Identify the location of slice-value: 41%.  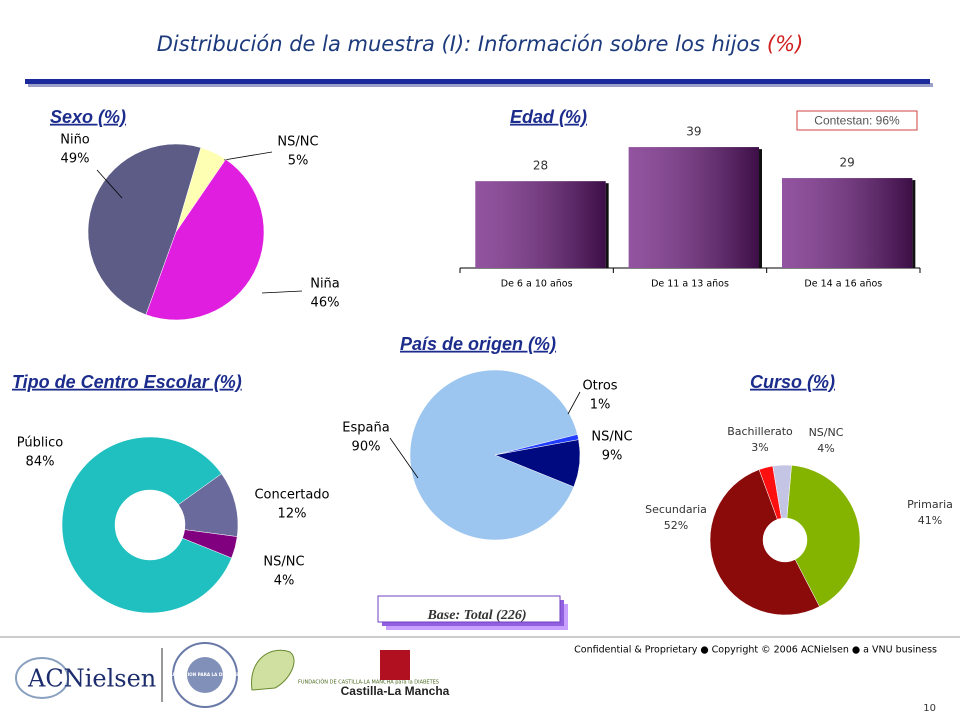
(930, 520).